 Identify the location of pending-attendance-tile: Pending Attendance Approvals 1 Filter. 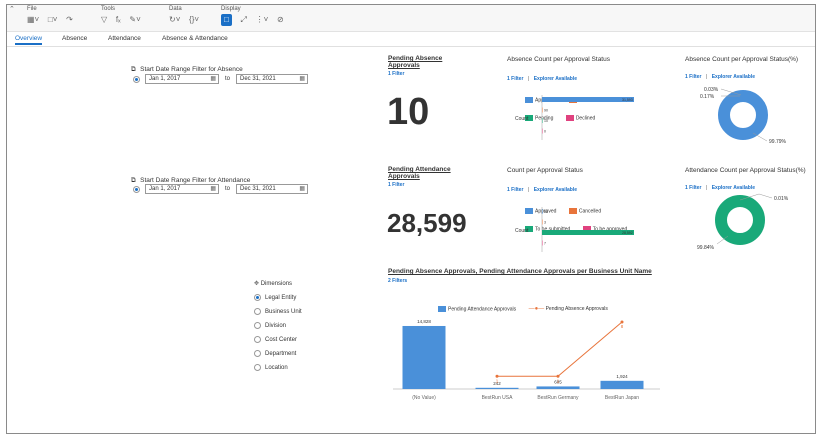
(428, 177).